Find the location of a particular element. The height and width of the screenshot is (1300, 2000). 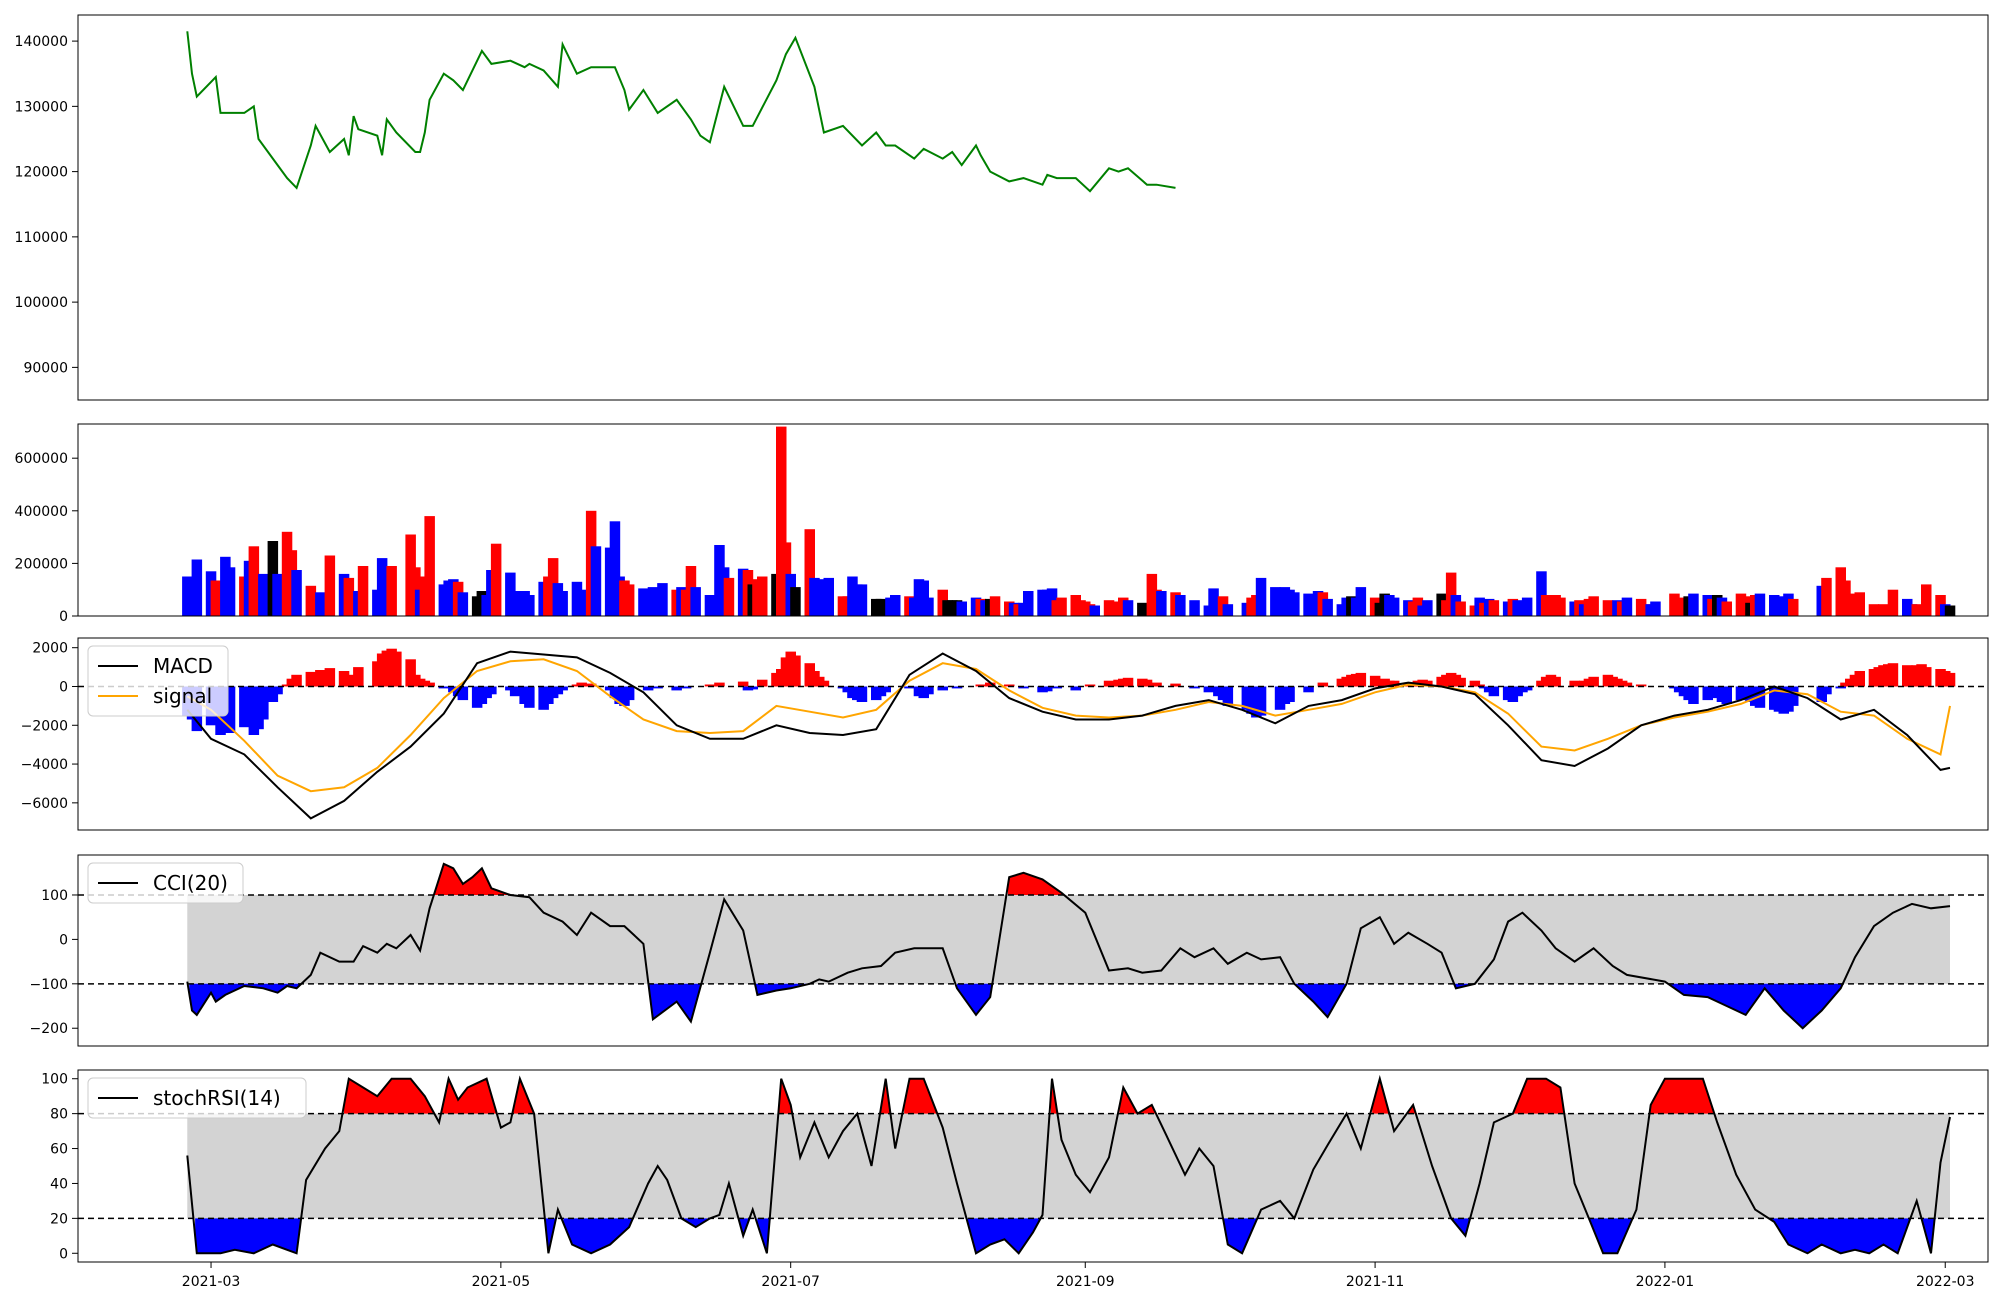

y-tick-label: −4000 is located at coordinates (44, 765).